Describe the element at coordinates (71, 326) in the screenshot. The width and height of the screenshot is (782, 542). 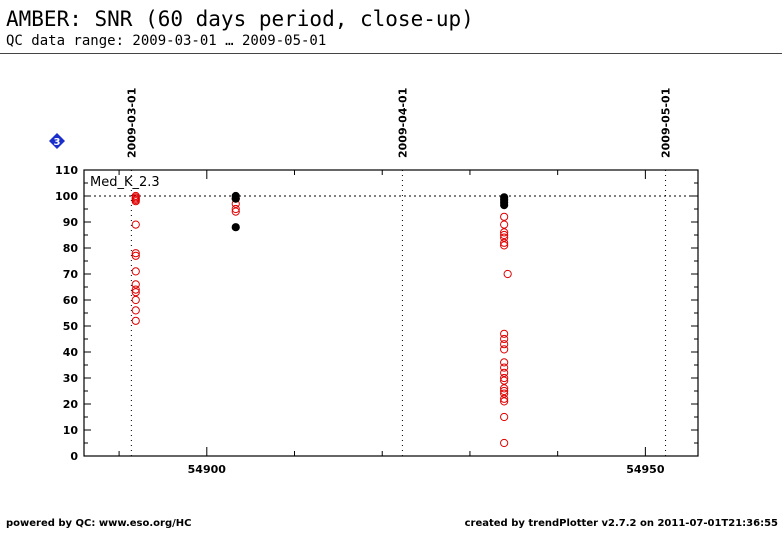
I see `y-tick-label: 50` at that location.